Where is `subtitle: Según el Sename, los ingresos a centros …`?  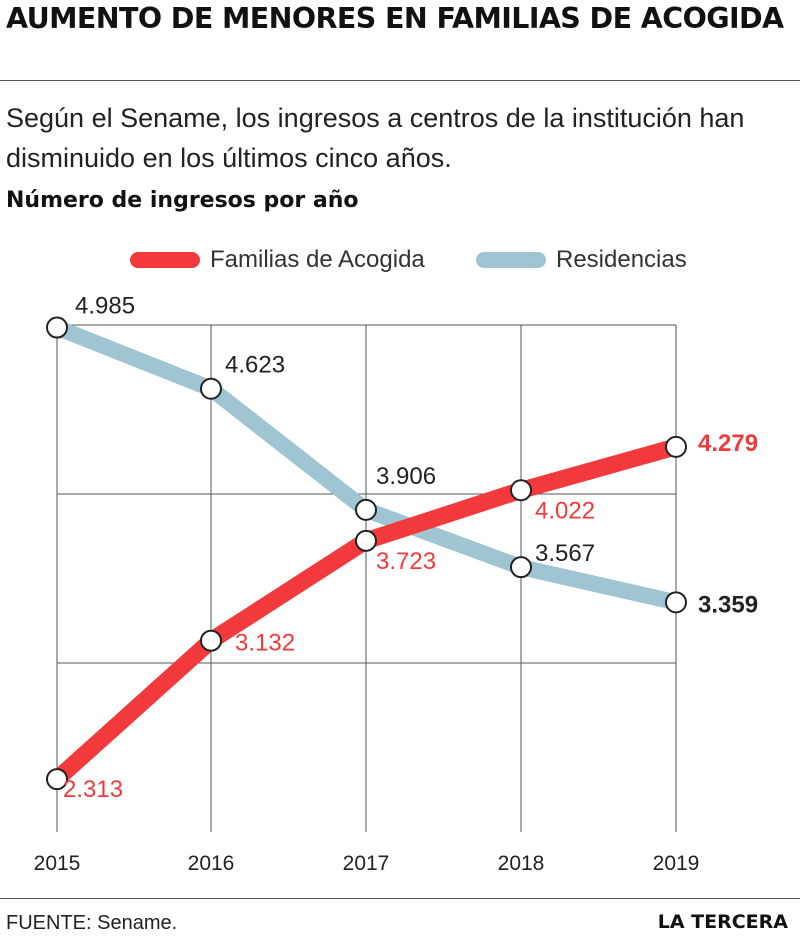
subtitle: Según el Sename, los ingresos a centros … is located at coordinates (375, 138).